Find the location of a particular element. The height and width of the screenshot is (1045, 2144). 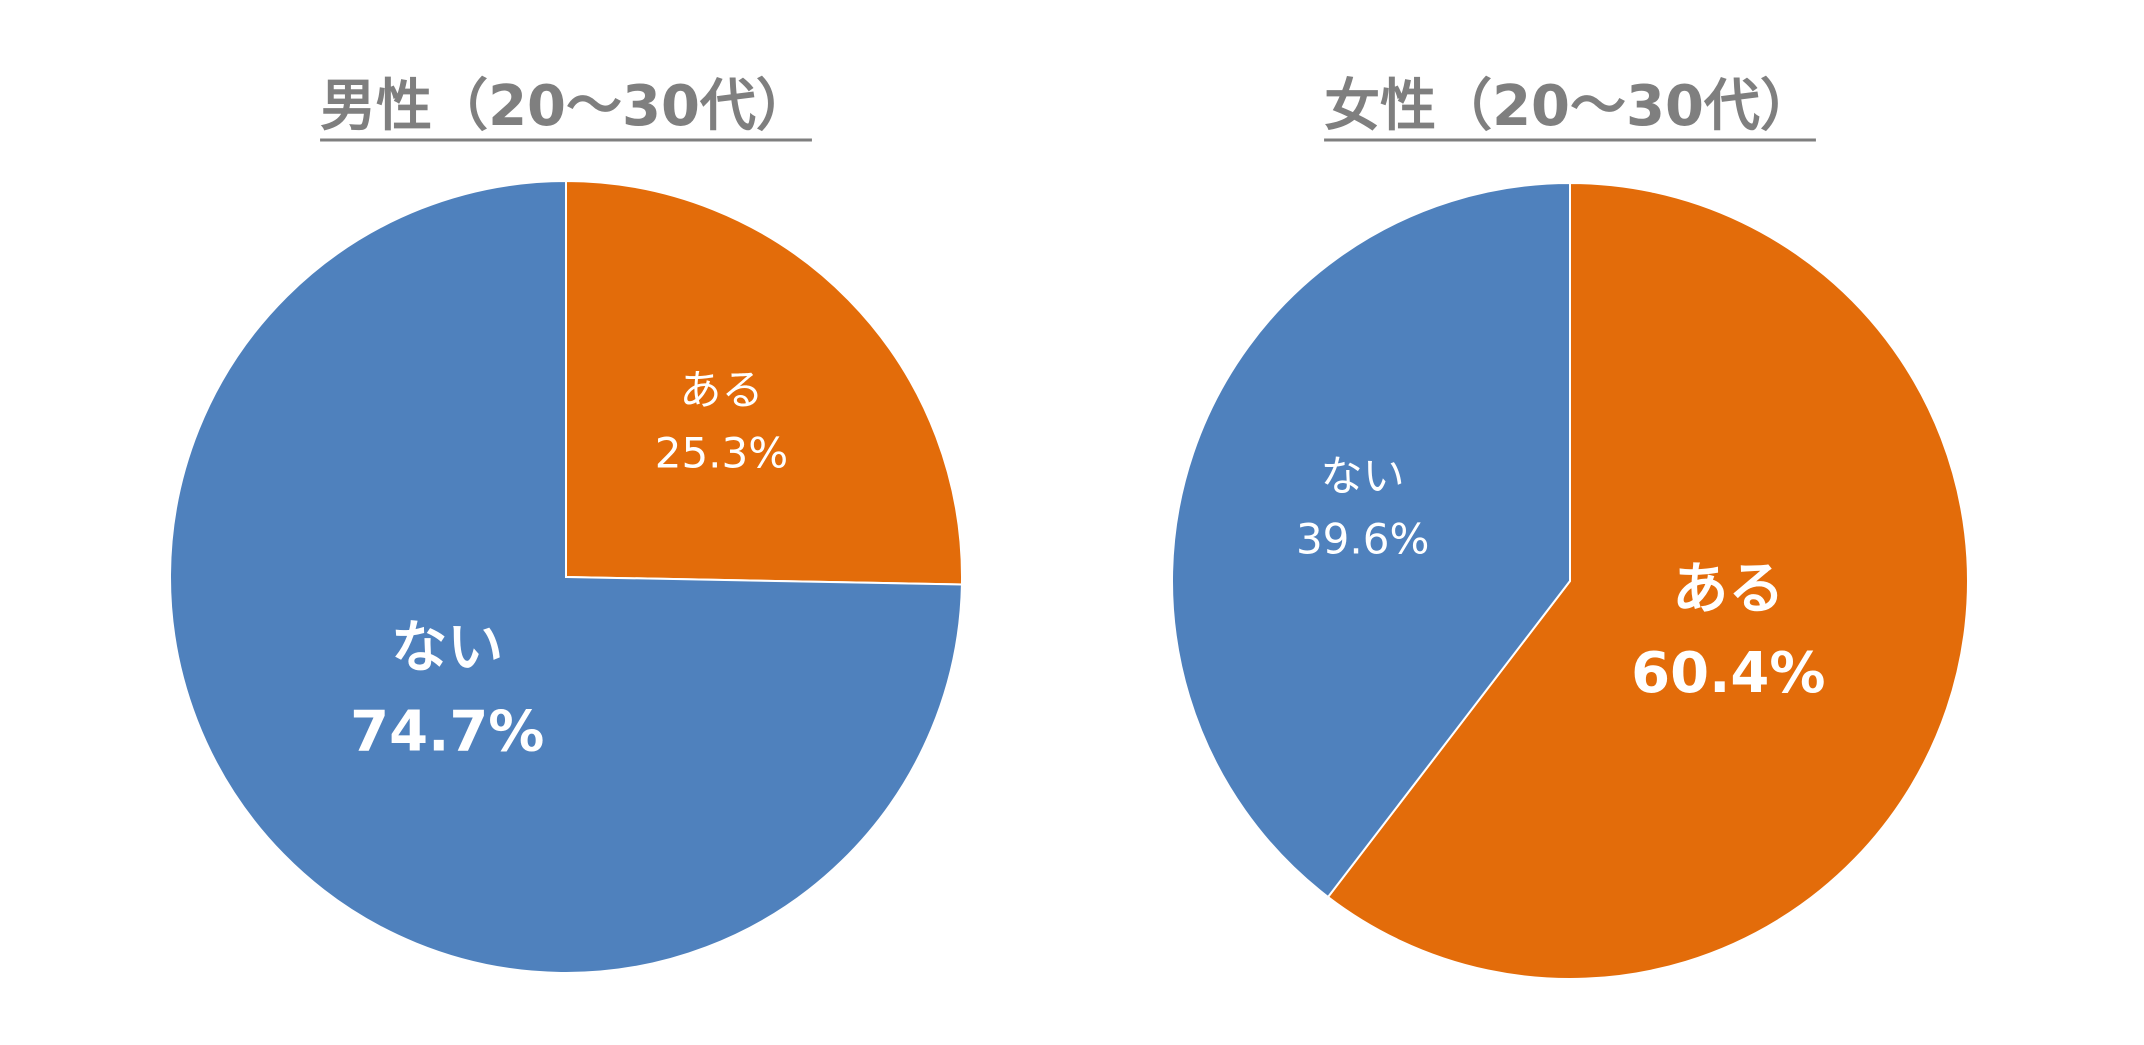

chart-title: 女性（20～30代） is located at coordinates (1570, 106).